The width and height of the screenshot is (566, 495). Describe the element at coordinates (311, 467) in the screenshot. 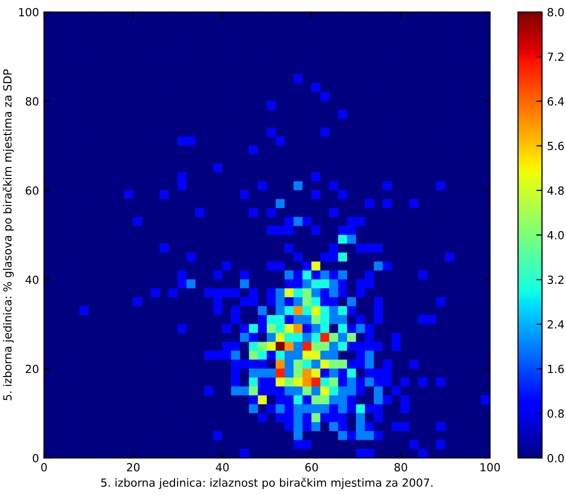

I see `x-tick-label: 60` at that location.